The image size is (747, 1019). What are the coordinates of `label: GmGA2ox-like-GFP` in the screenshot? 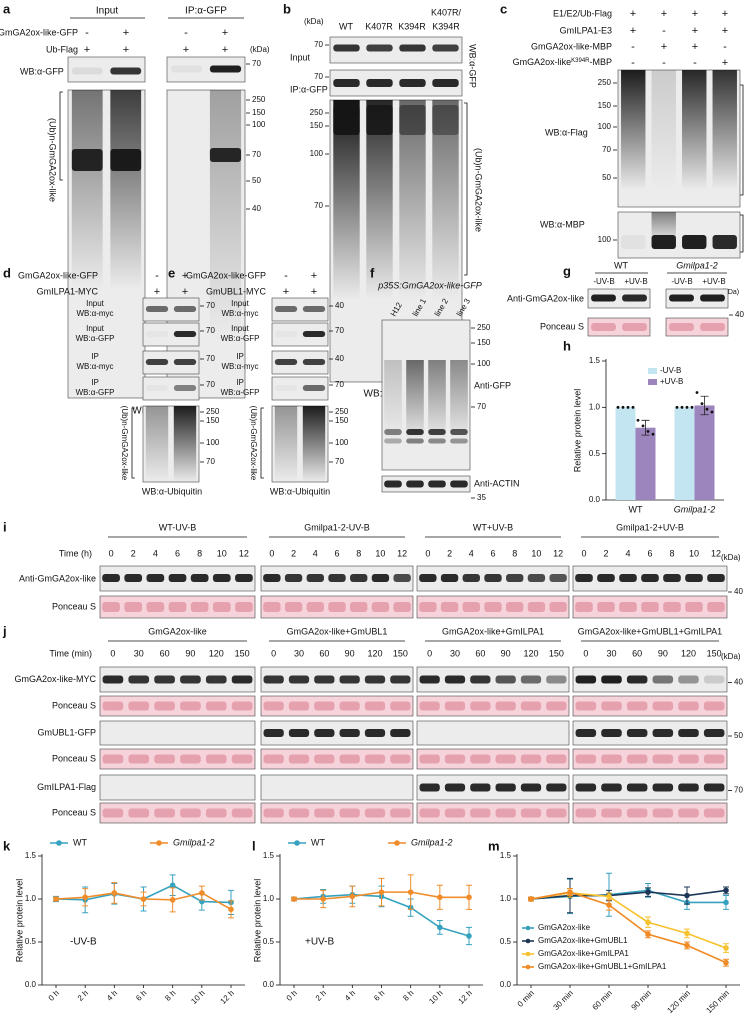 It's located at (226, 275).